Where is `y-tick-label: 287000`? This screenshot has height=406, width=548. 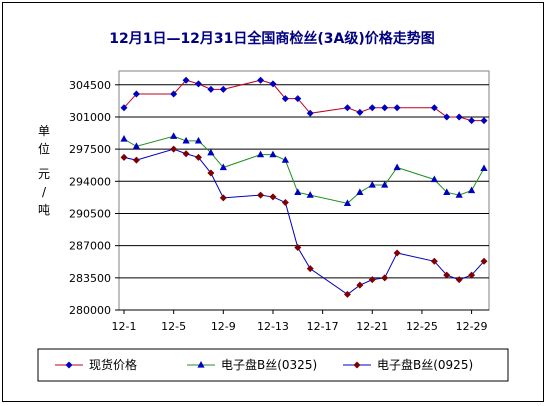
y-tick-label: 287000 is located at coordinates (90, 246).